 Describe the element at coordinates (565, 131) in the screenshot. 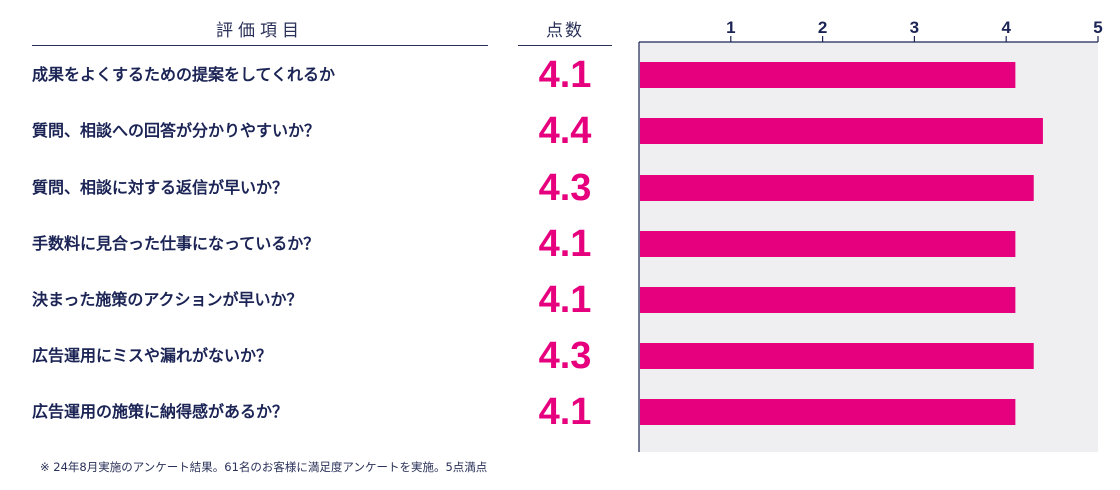

I see `survey-item-score: 4.4` at that location.